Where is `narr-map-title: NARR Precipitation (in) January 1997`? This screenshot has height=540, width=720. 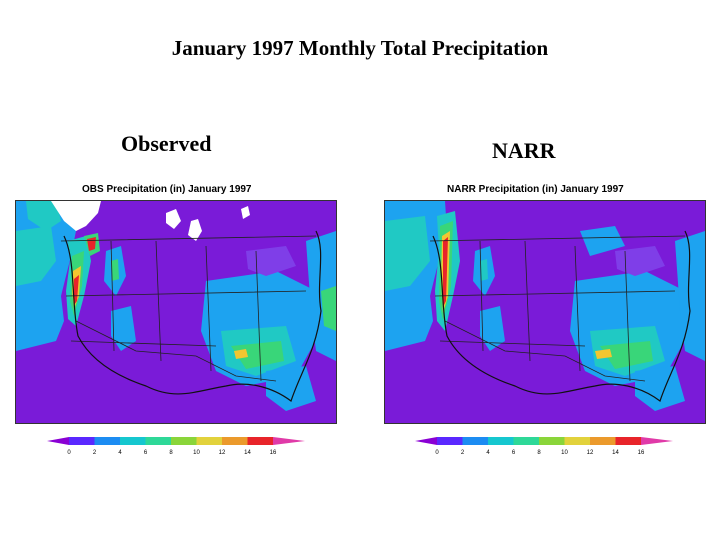 narr-map-title: NARR Precipitation (in) January 1997 is located at coordinates (535, 189).